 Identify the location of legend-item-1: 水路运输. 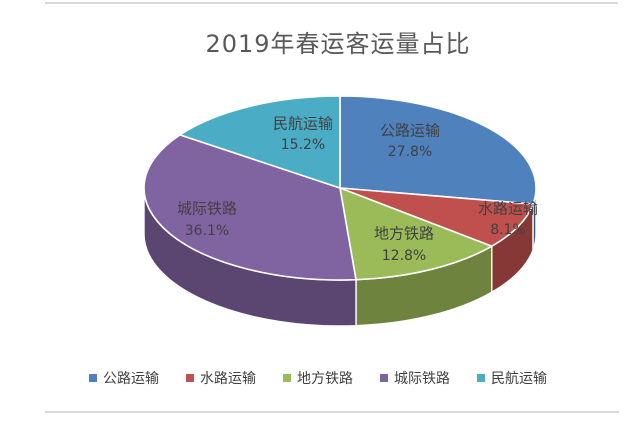
(221, 378).